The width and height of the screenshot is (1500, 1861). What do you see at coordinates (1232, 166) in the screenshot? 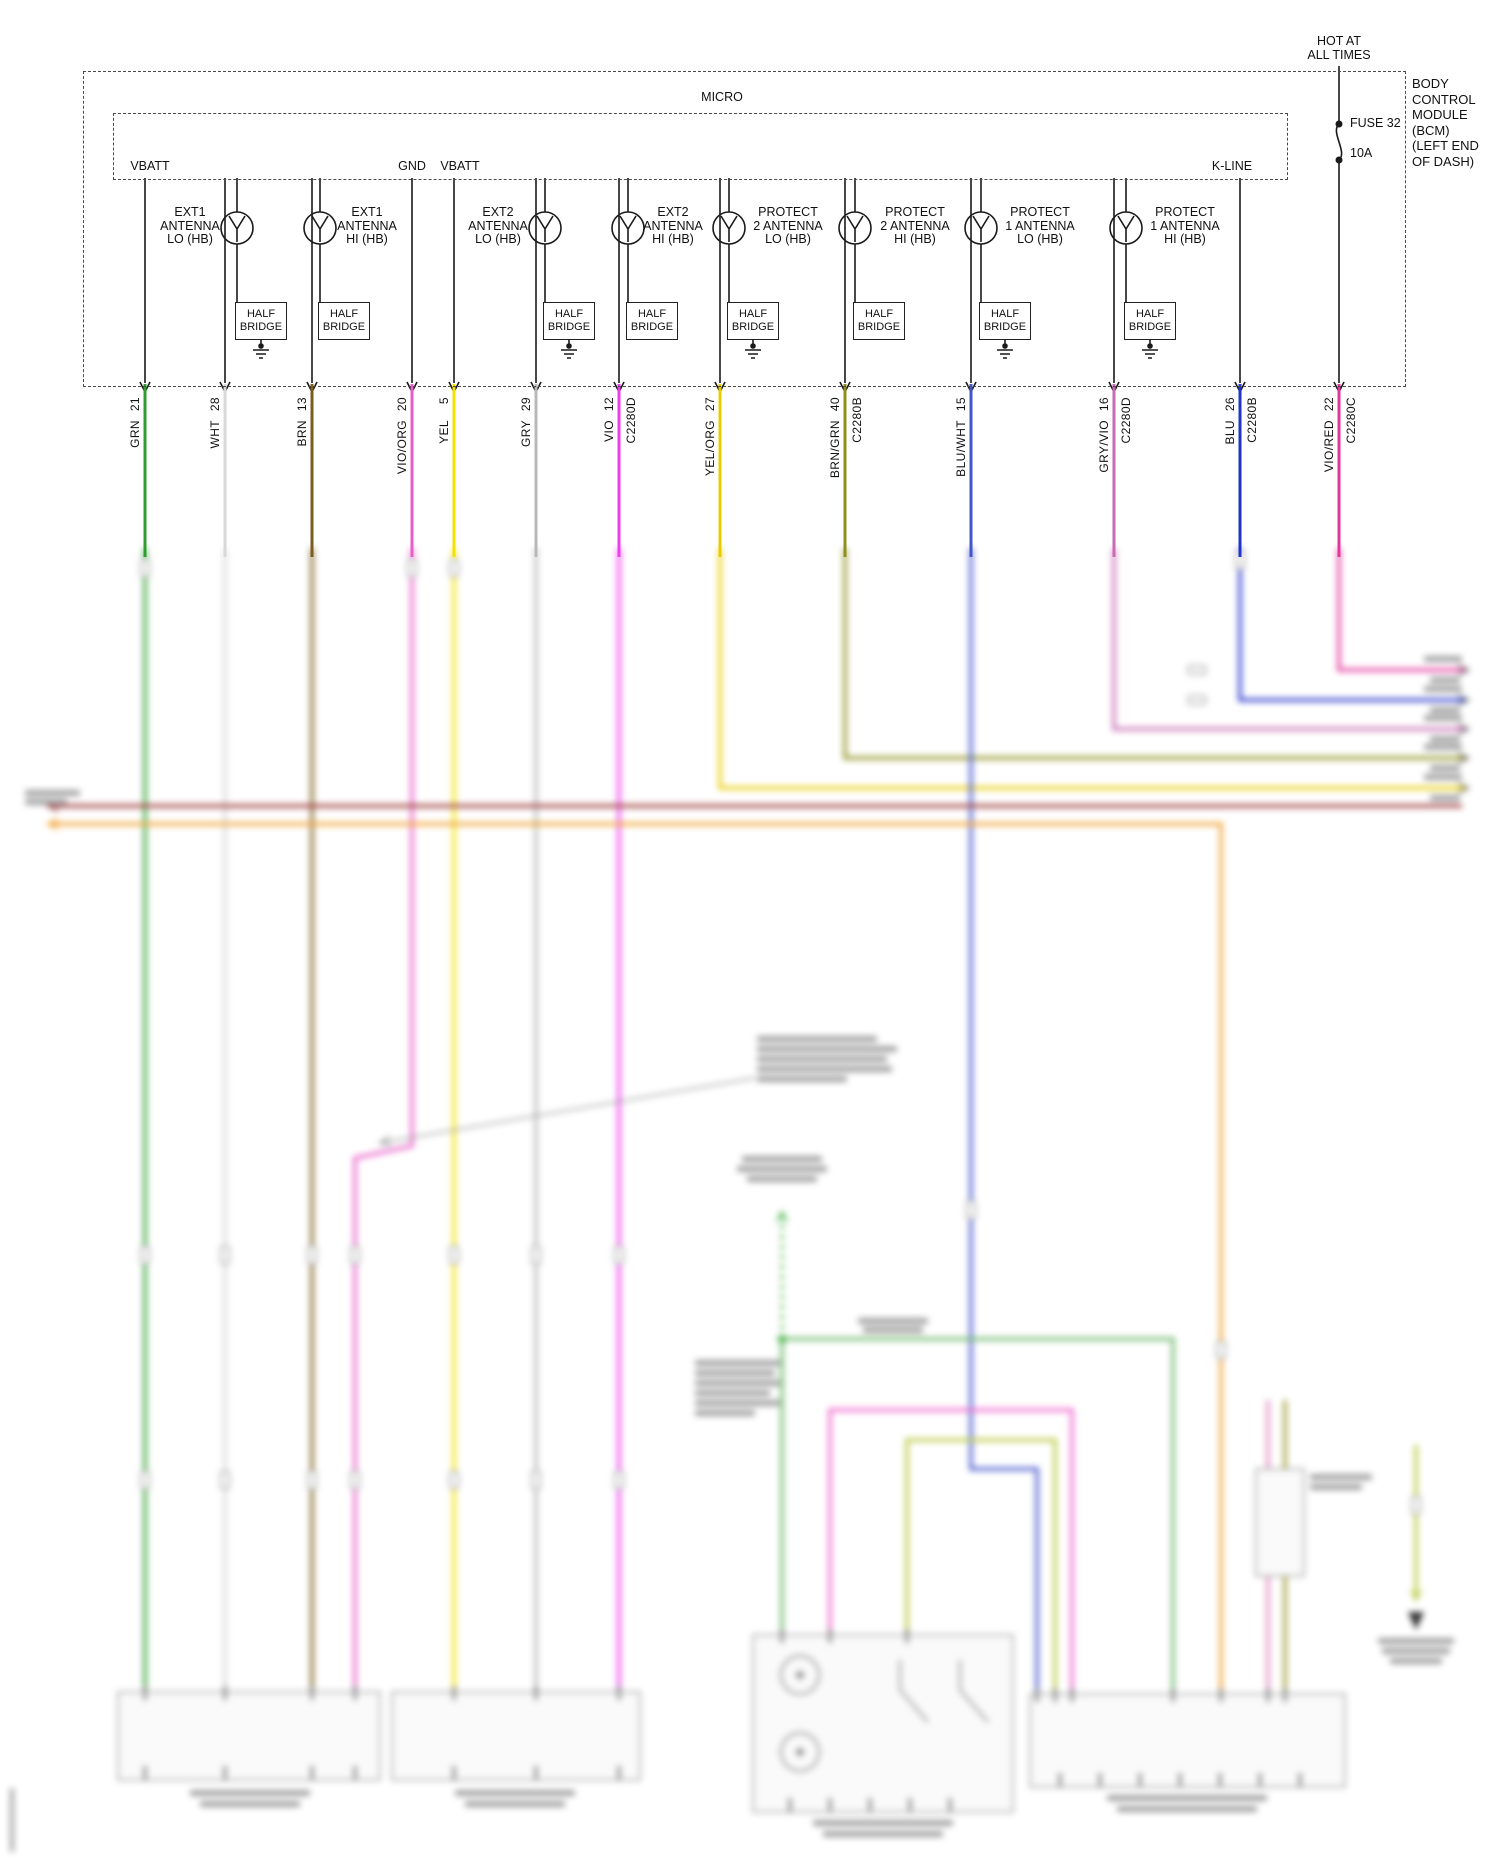
I see `rail-label-k-line: K-LINE` at bounding box center [1232, 166].